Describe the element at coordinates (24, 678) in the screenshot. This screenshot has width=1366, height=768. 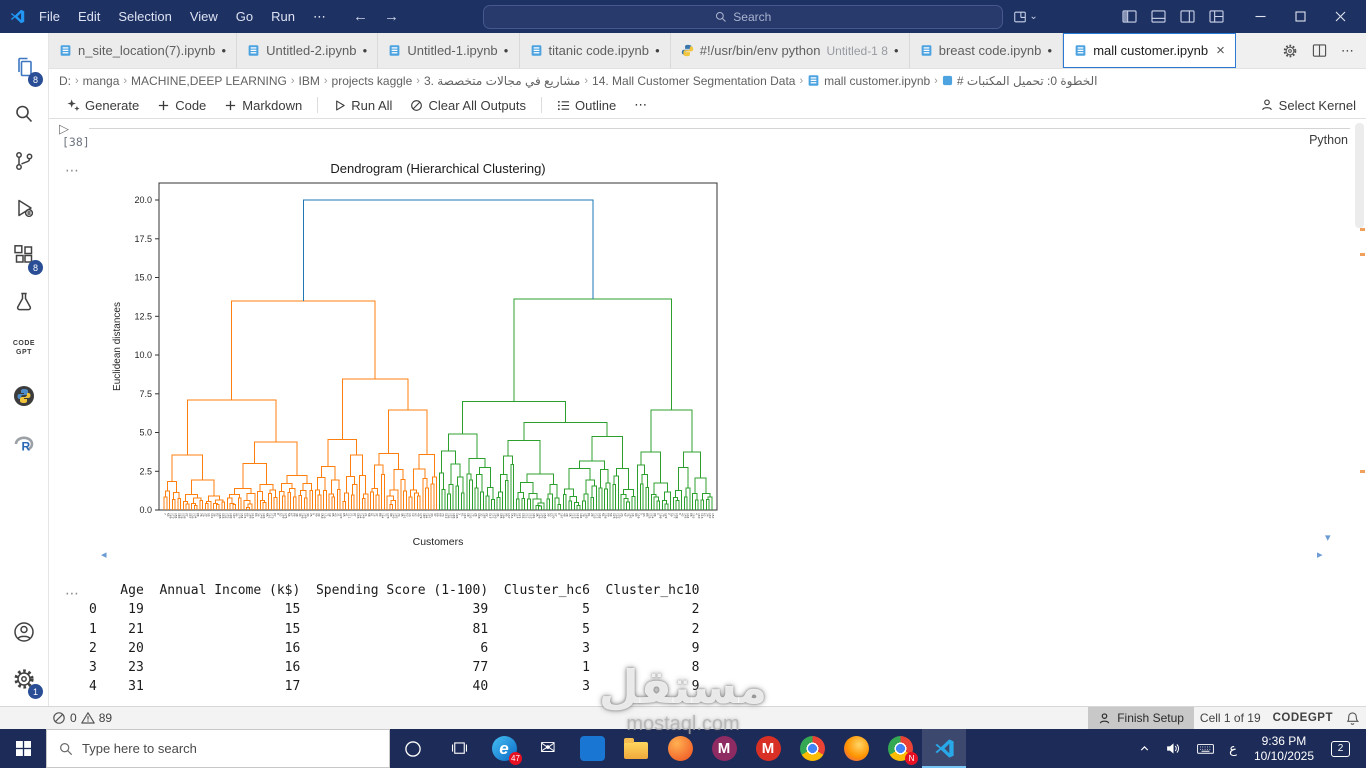
I see `settings-gear-icon: 1` at that location.